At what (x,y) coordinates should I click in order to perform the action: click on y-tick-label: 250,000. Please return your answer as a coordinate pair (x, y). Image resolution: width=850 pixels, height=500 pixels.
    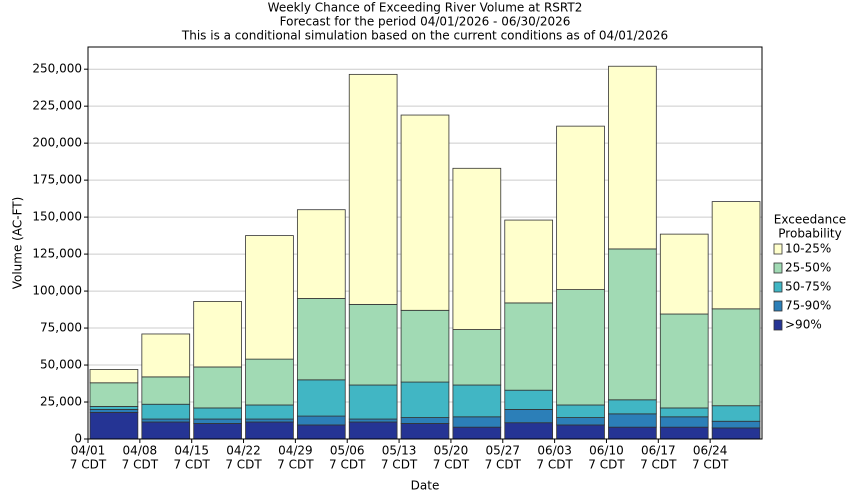
    Looking at the image, I should click on (57, 69).